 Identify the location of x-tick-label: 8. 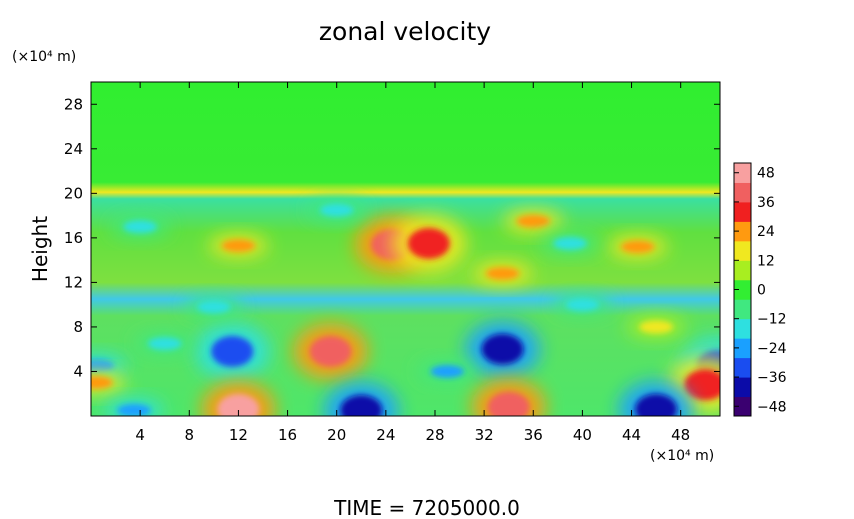
(190, 435).